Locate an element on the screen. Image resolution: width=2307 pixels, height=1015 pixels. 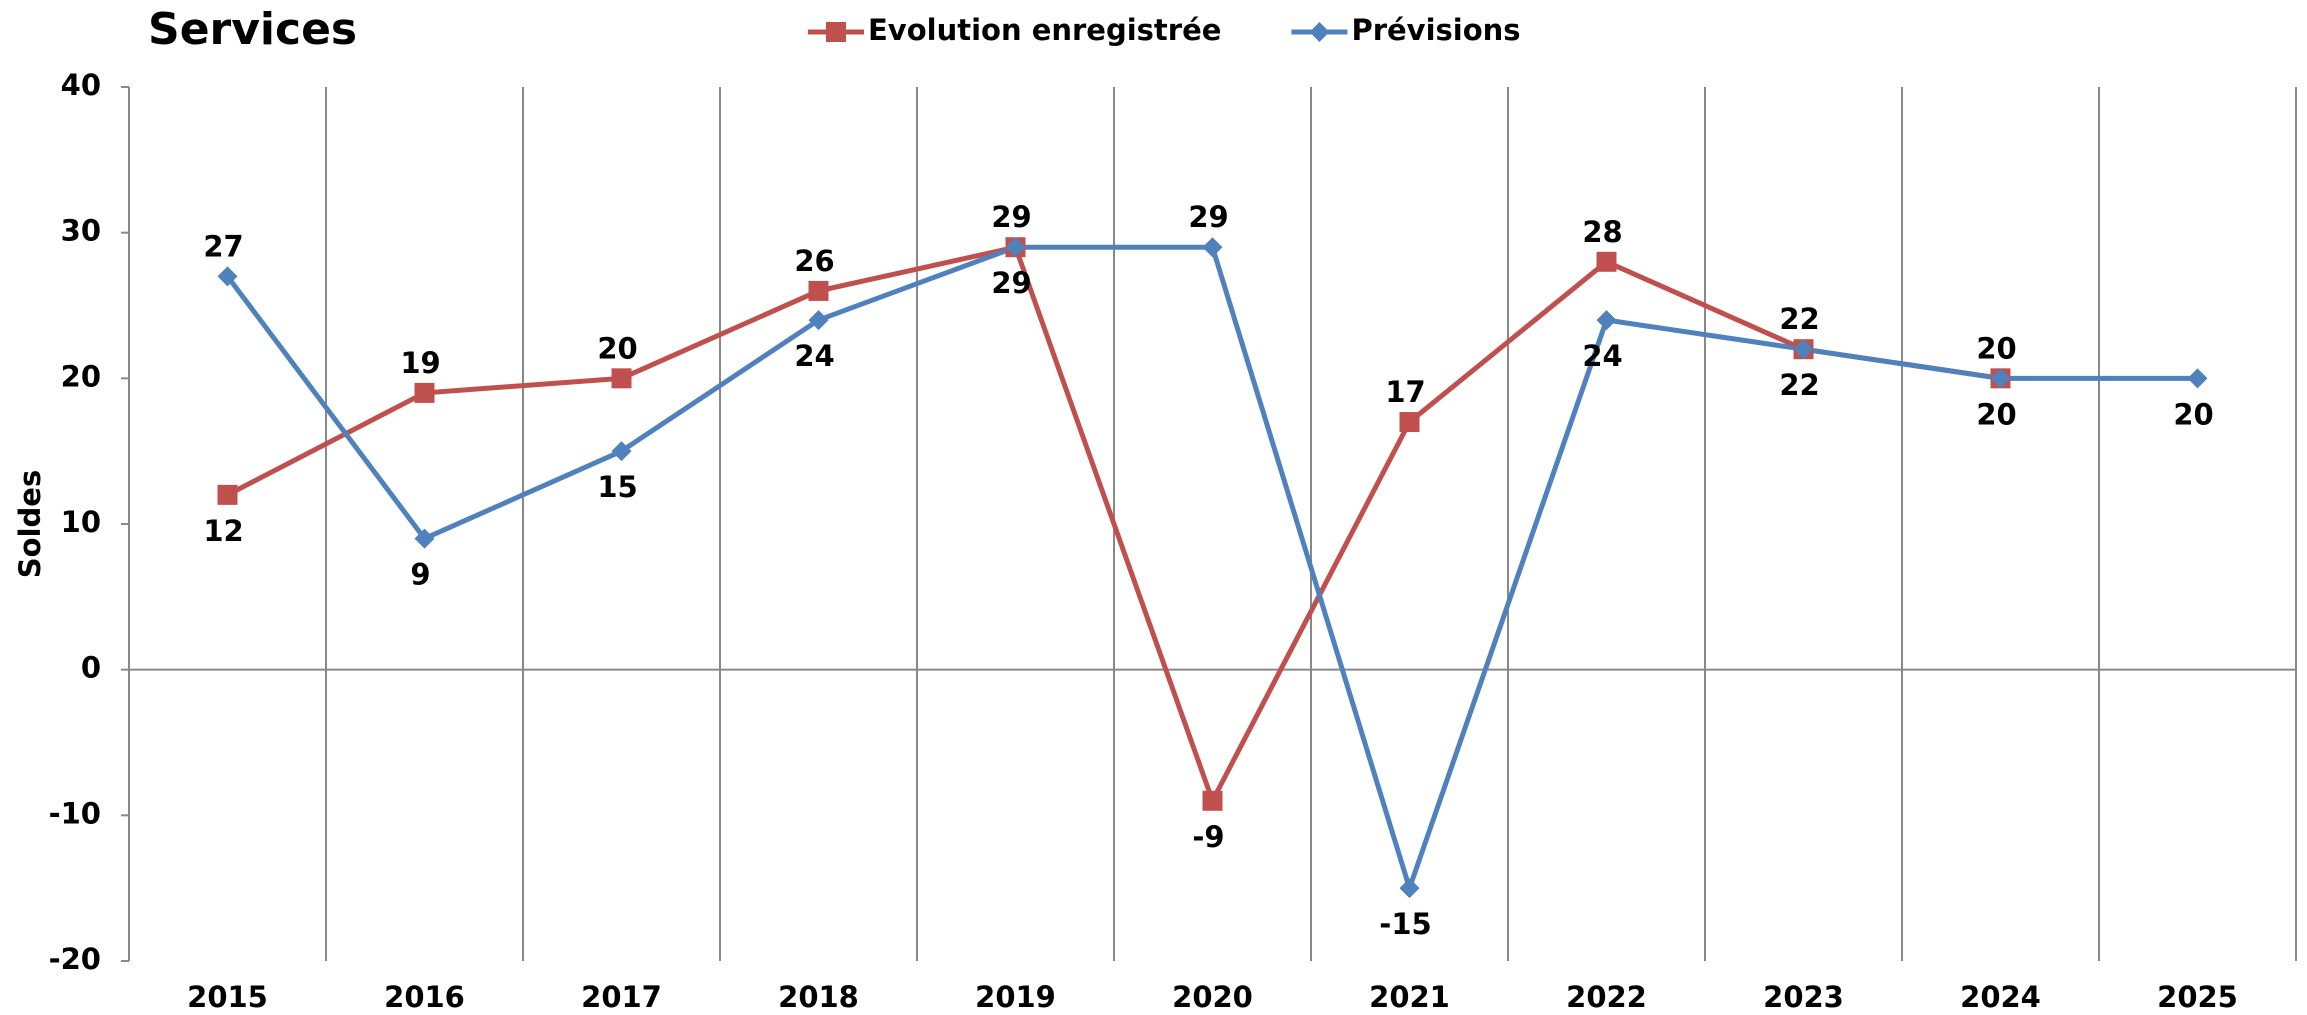
x-tick-label: 2024 is located at coordinates (2000, 997).